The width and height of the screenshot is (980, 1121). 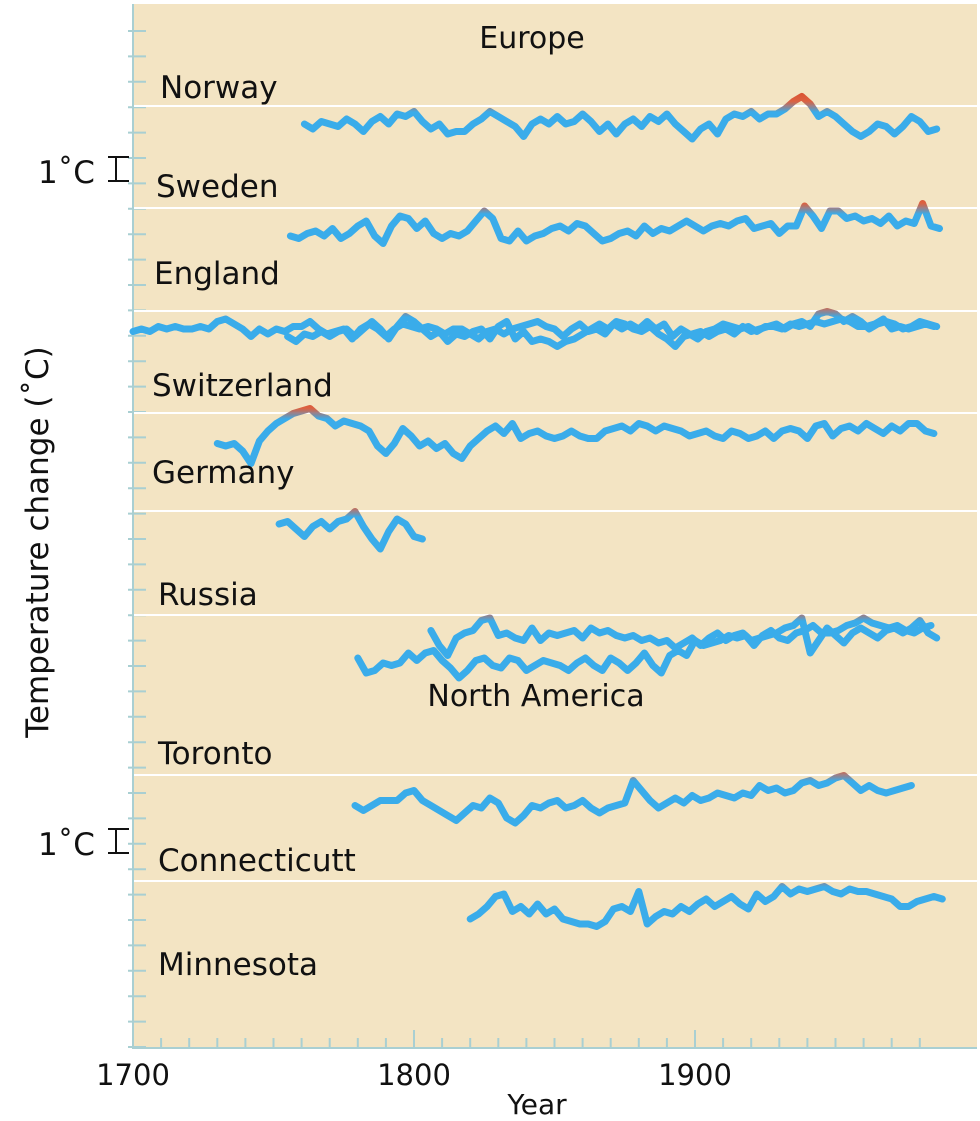 I want to click on series-line-minnesota, so click(x=706, y=906).